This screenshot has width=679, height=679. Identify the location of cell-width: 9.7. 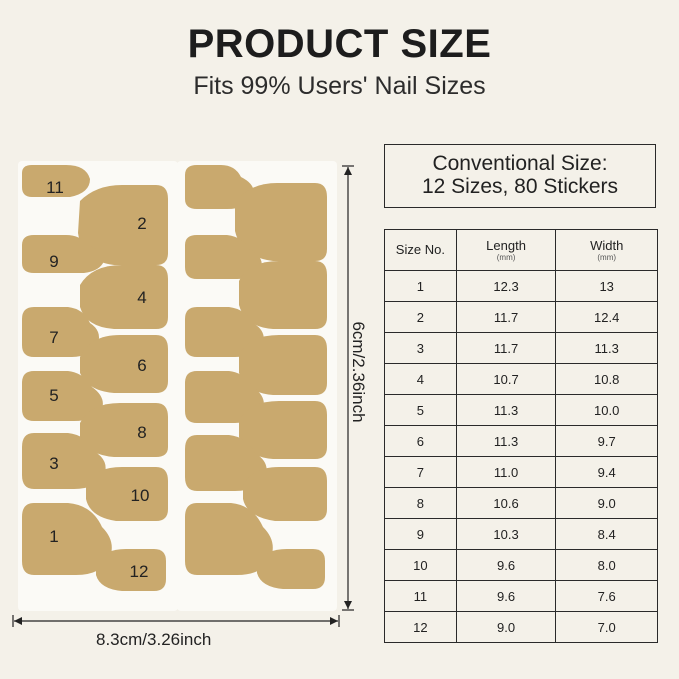
(606, 441).